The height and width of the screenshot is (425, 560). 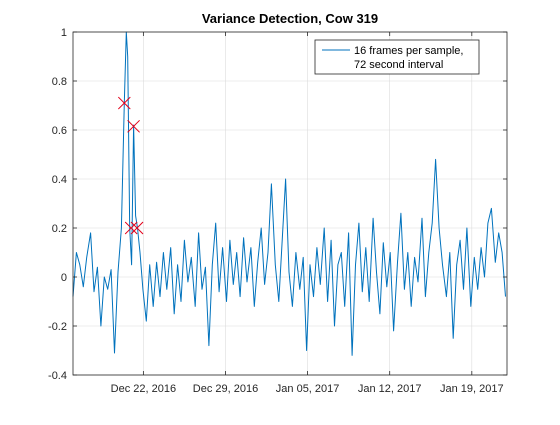 I want to click on marker-layer, so click(x=130, y=165).